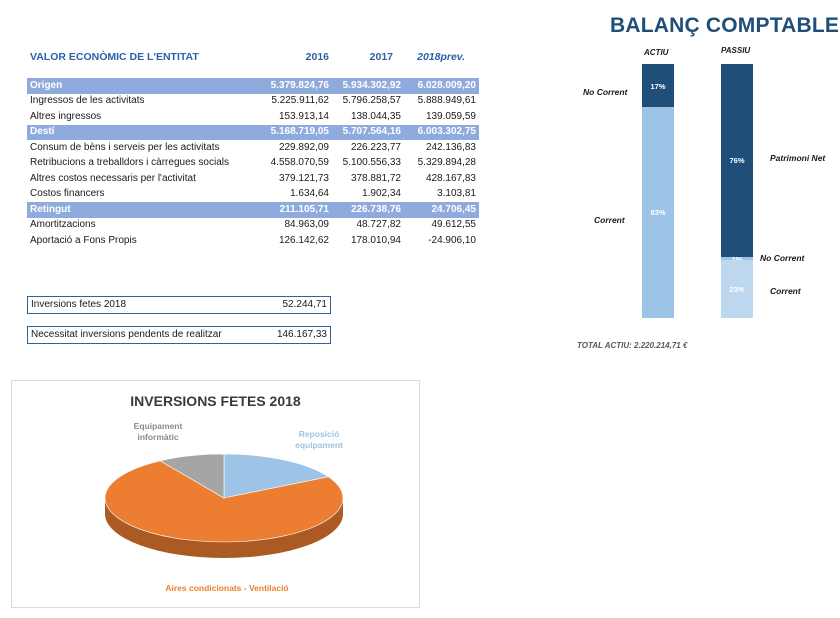 This screenshot has height=618, width=840. I want to click on row-value: 84.963,09, so click(307, 224).